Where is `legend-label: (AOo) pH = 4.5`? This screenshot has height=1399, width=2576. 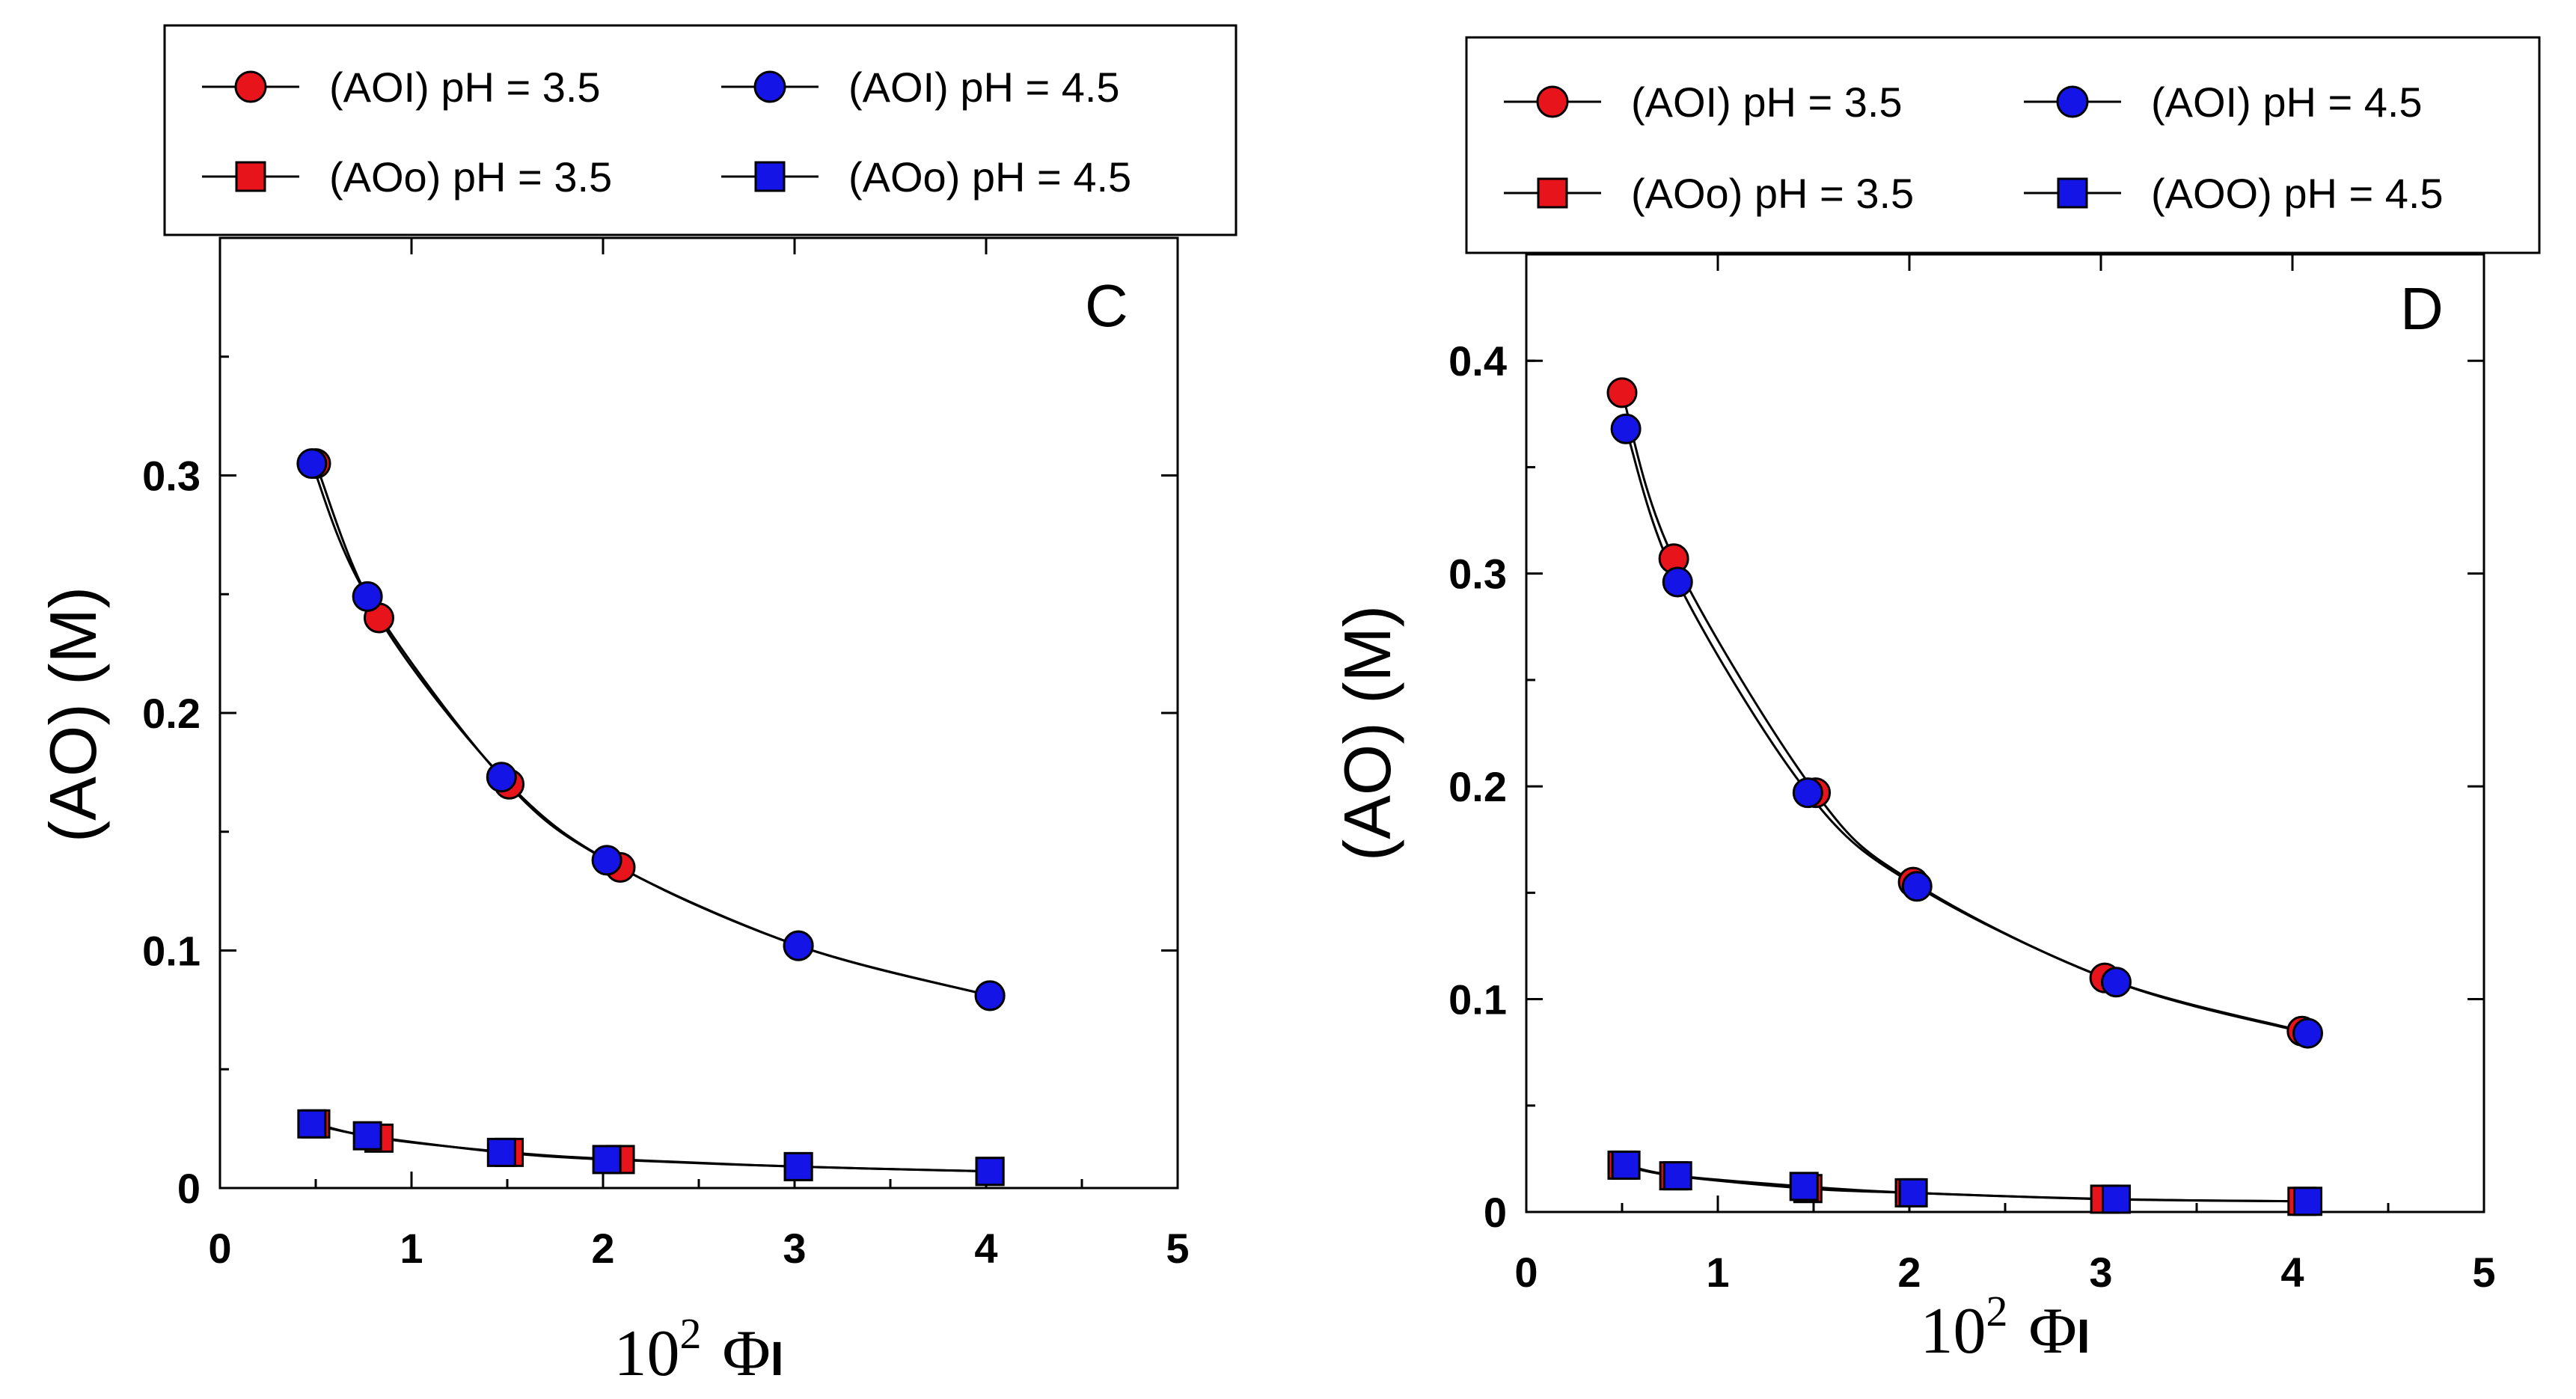 legend-label: (AOo) pH = 4.5 is located at coordinates (990, 176).